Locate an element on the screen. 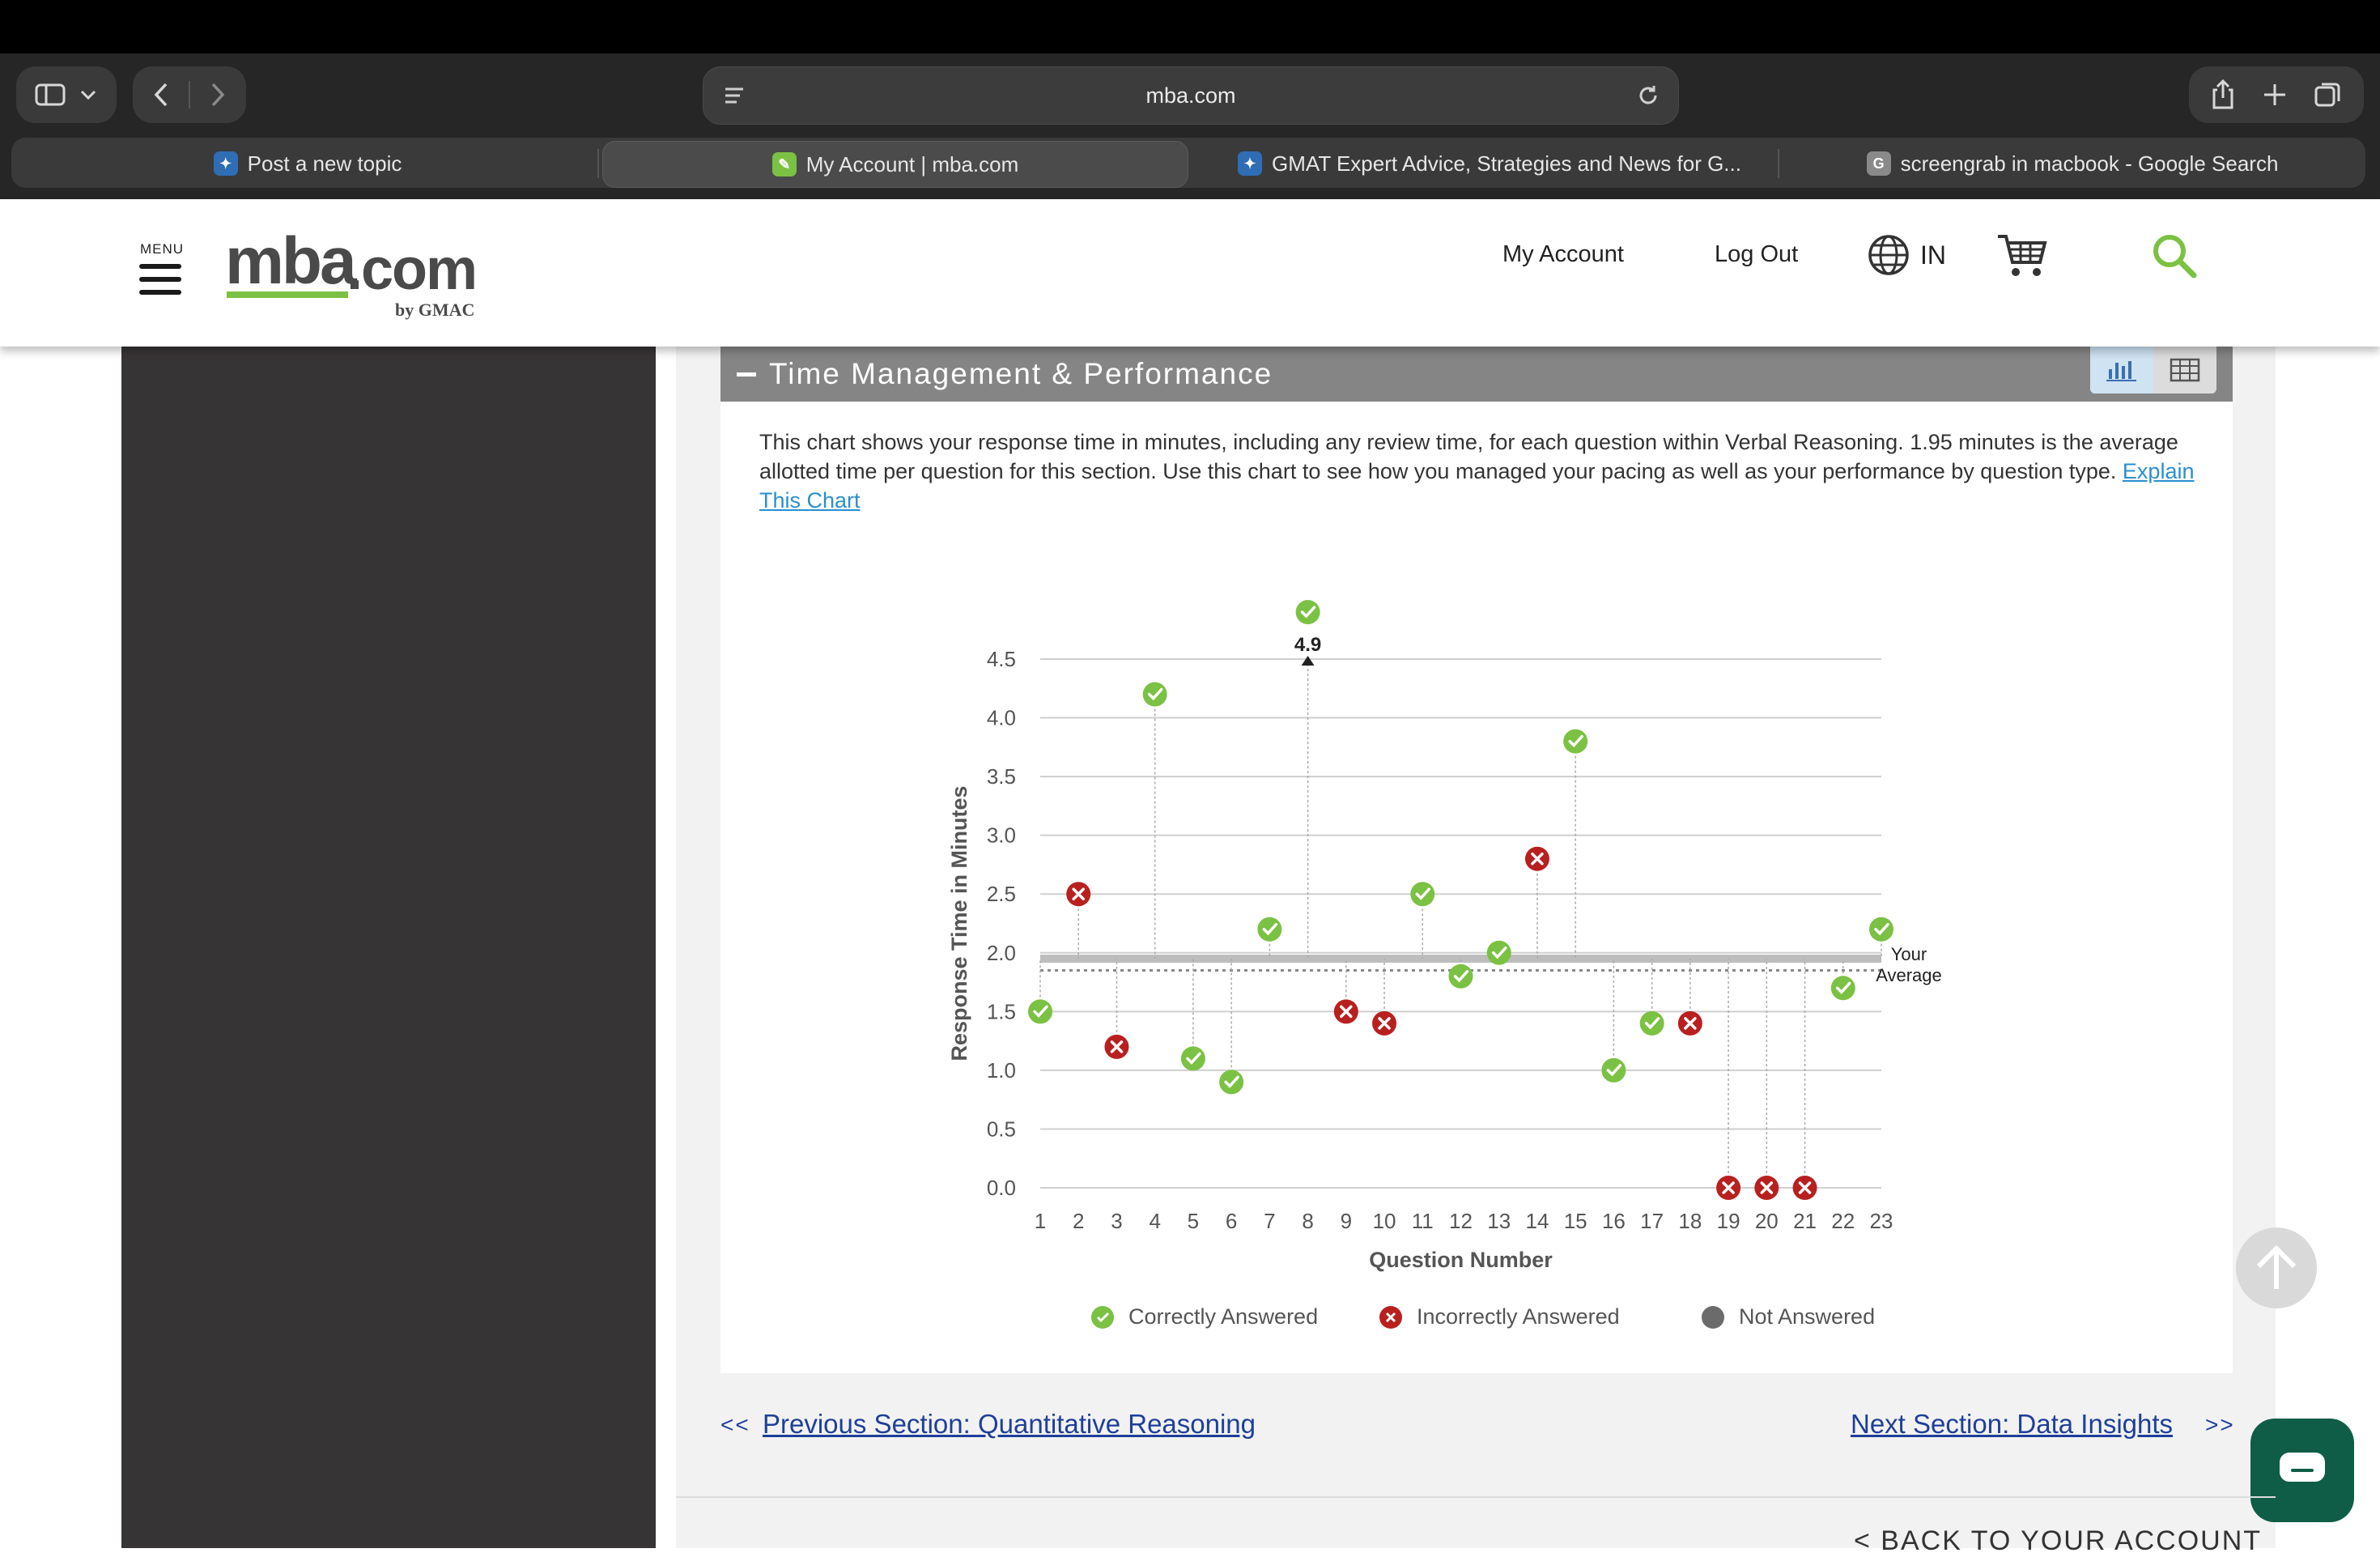 This screenshot has width=2380, height=1557. reload-icon is located at coordinates (1648, 95).